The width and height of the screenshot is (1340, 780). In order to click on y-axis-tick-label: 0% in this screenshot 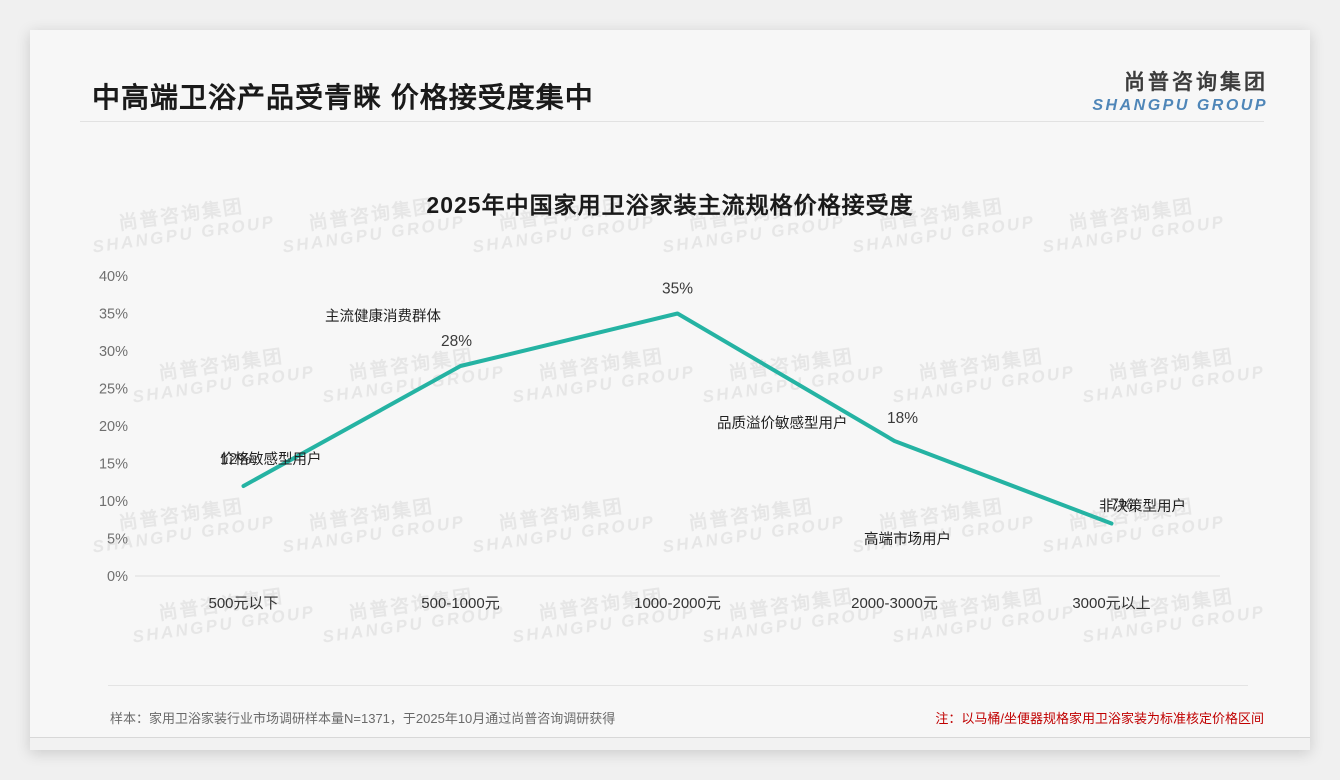, I will do `click(117, 577)`.